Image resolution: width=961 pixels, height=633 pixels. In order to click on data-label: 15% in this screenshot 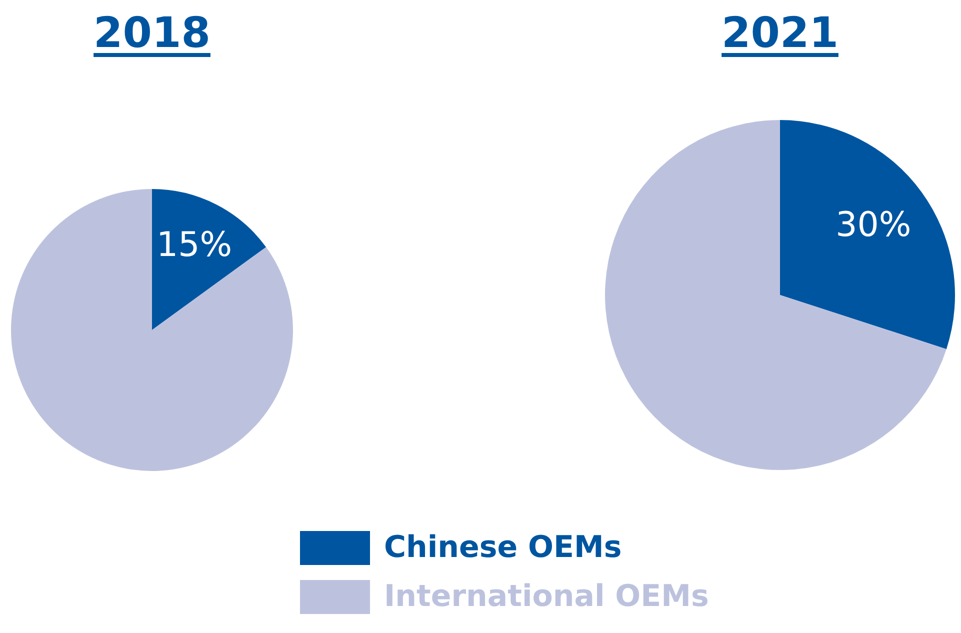, I will do `click(194, 244)`.